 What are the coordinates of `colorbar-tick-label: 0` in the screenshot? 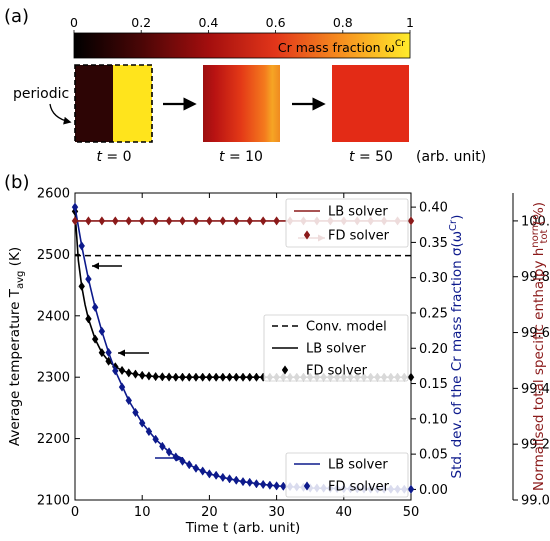 It's located at (74, 22).